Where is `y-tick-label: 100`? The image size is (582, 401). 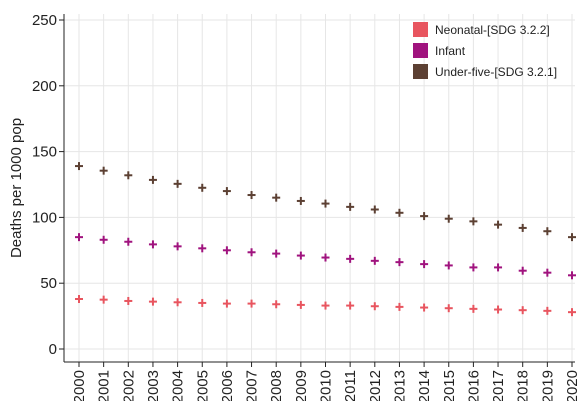
y-tick-label: 100 is located at coordinates (44, 217).